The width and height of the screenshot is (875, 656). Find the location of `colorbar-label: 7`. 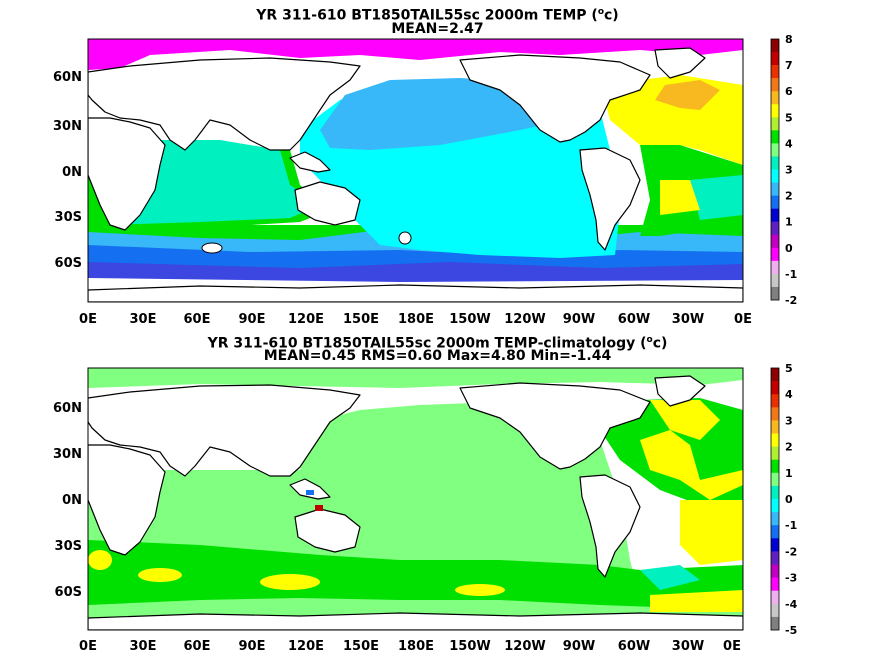

colorbar-label: 7 is located at coordinates (789, 65).